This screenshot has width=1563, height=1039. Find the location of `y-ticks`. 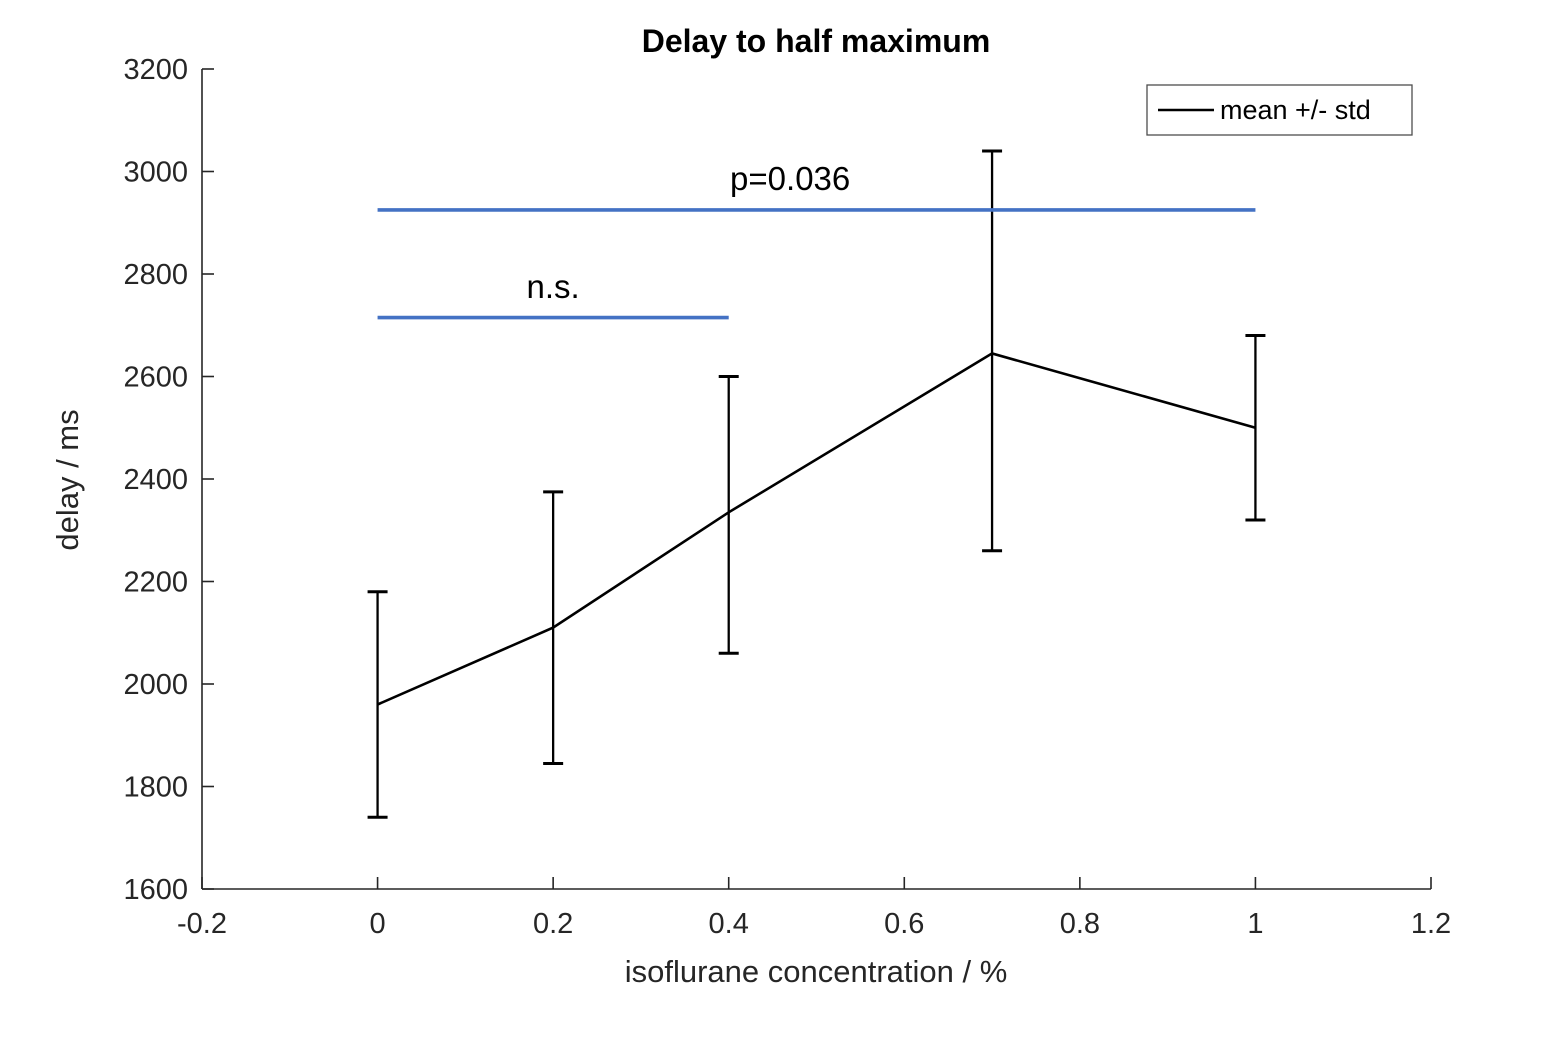

y-ticks is located at coordinates (208, 479).